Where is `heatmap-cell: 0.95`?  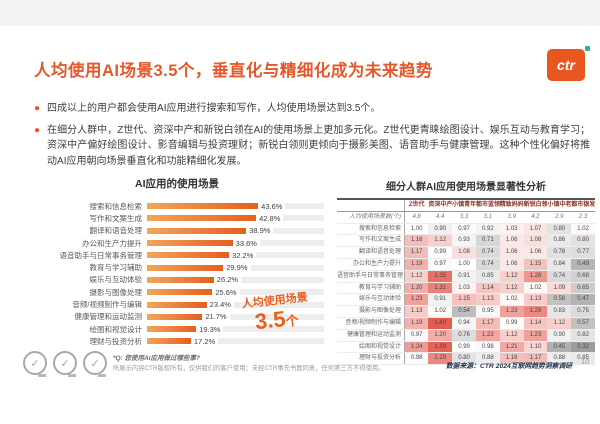 heatmap-cell: 0.95 is located at coordinates (487, 311).